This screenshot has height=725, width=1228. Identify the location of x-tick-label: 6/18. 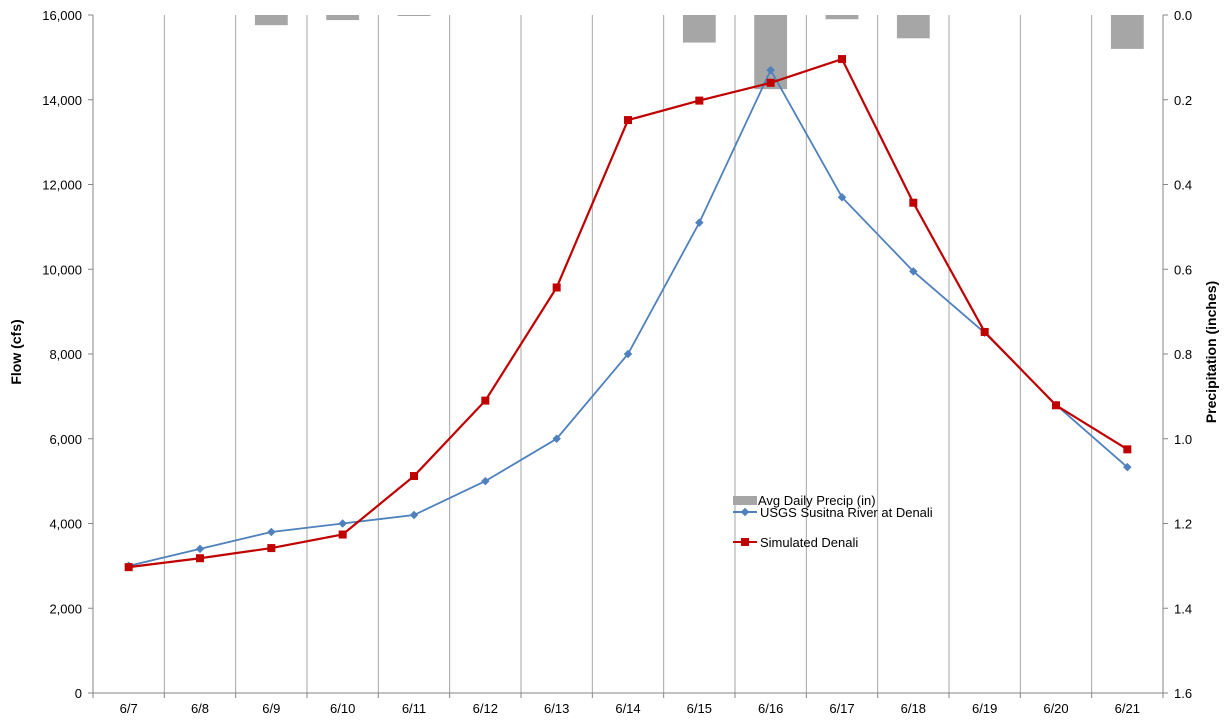
(913, 708).